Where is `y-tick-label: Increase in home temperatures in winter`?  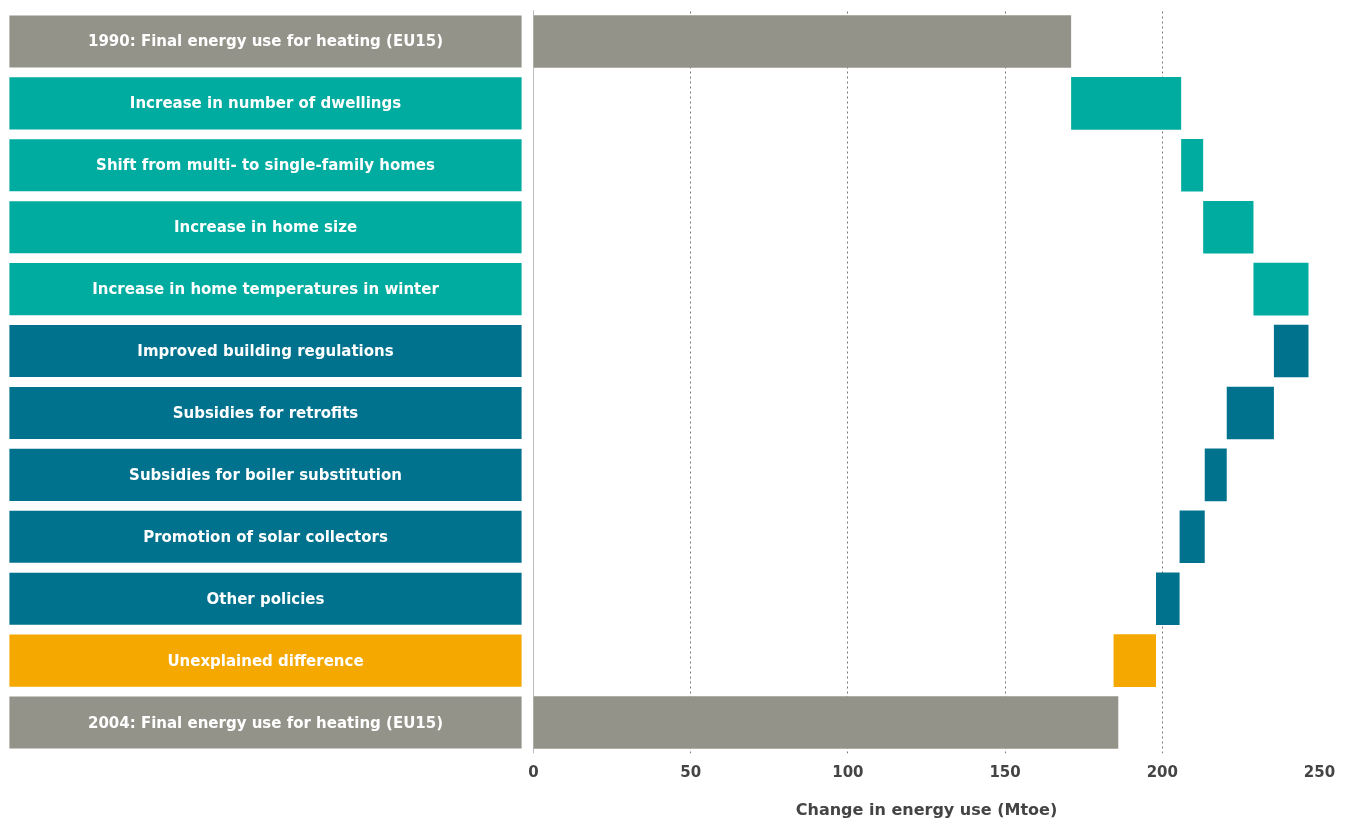
y-tick-label: Increase in home temperatures in winter is located at coordinates (266, 289).